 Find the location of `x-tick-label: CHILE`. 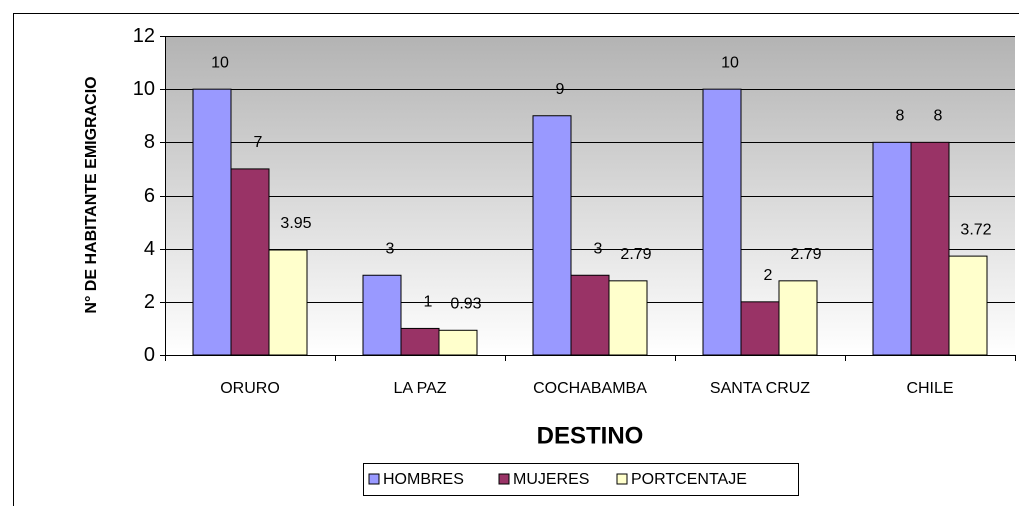

x-tick-label: CHILE is located at coordinates (929, 388).